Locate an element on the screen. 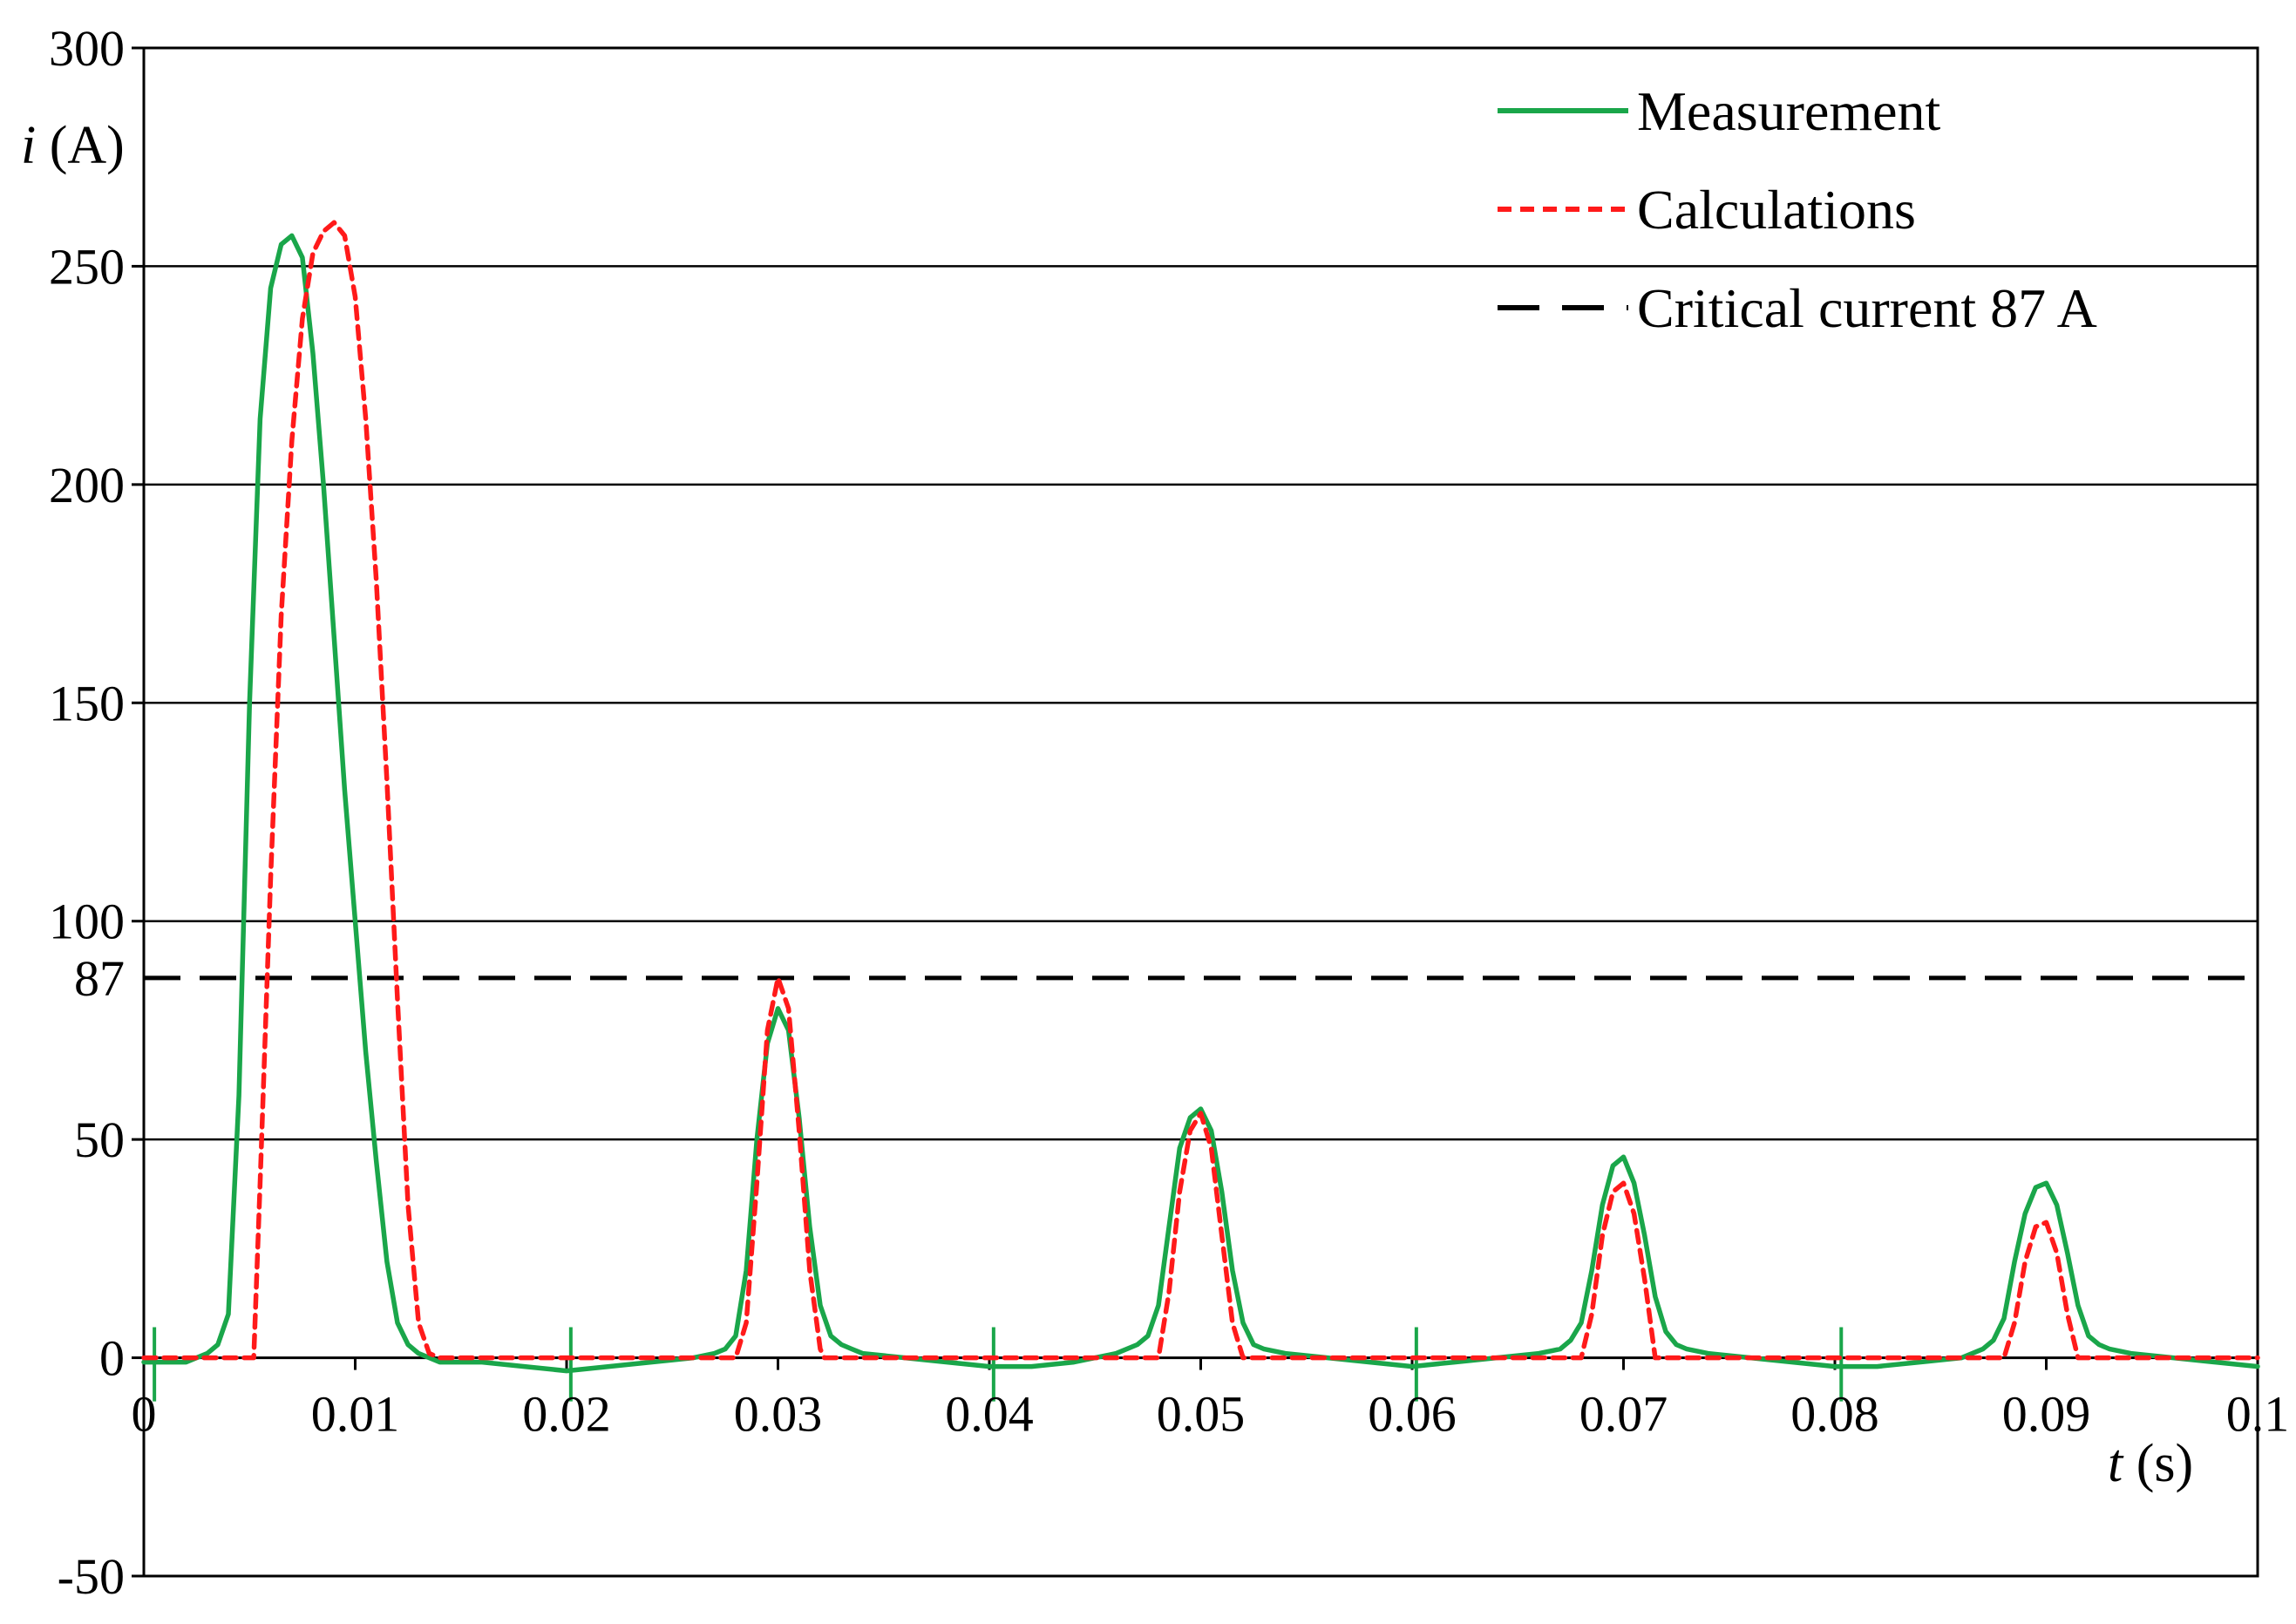 Image resolution: width=2296 pixels, height=1624 pixels. y-tick-label-critical: 87 is located at coordinates (99, 978).